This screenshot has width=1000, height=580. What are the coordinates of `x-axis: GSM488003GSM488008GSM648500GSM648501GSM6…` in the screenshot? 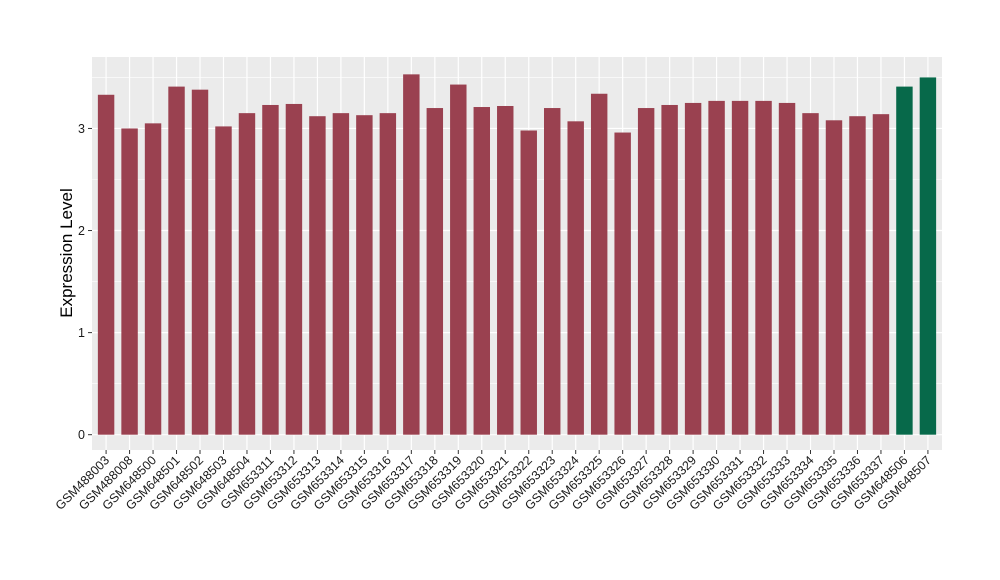 It's located at (493, 481).